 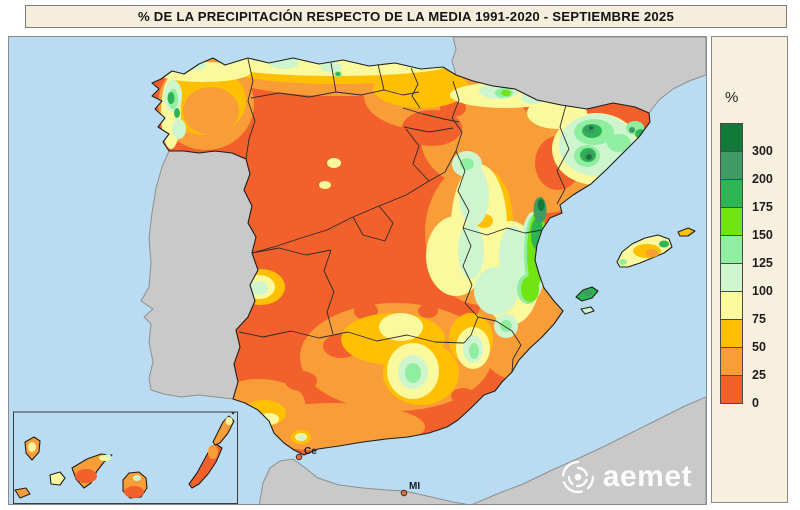 I want to click on ceuta-label: Ce, so click(x=310, y=451).